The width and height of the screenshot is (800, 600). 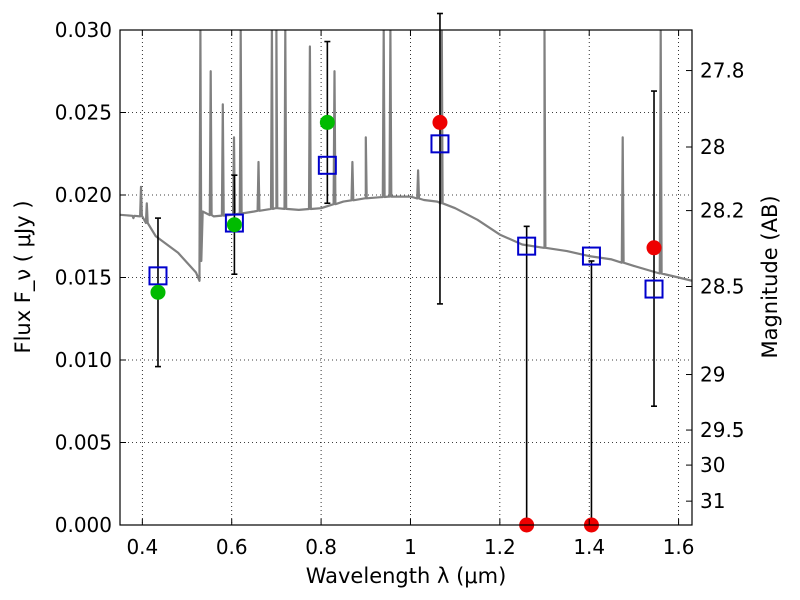 What do you see at coordinates (232, 547) in the screenshot?
I see `x-tick-label: 0.6` at bounding box center [232, 547].